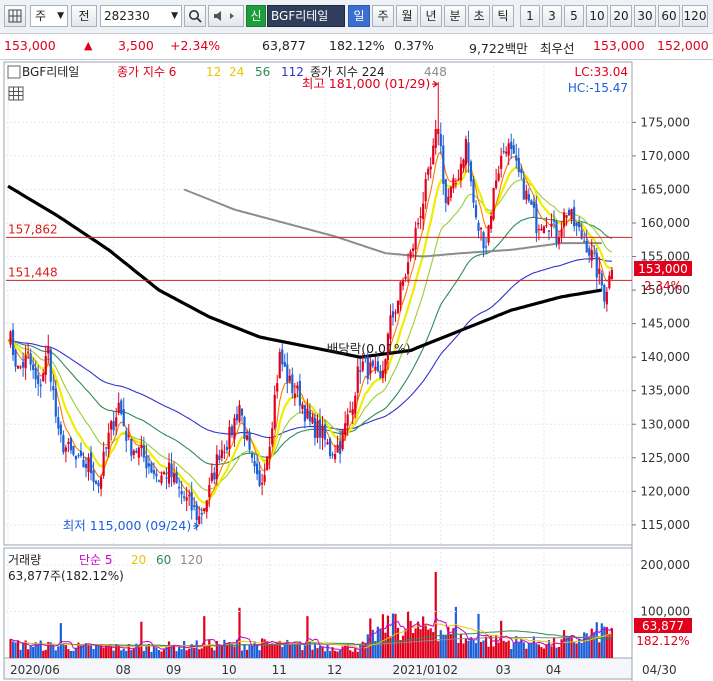  I want to click on sound-icon, so click(226, 16).